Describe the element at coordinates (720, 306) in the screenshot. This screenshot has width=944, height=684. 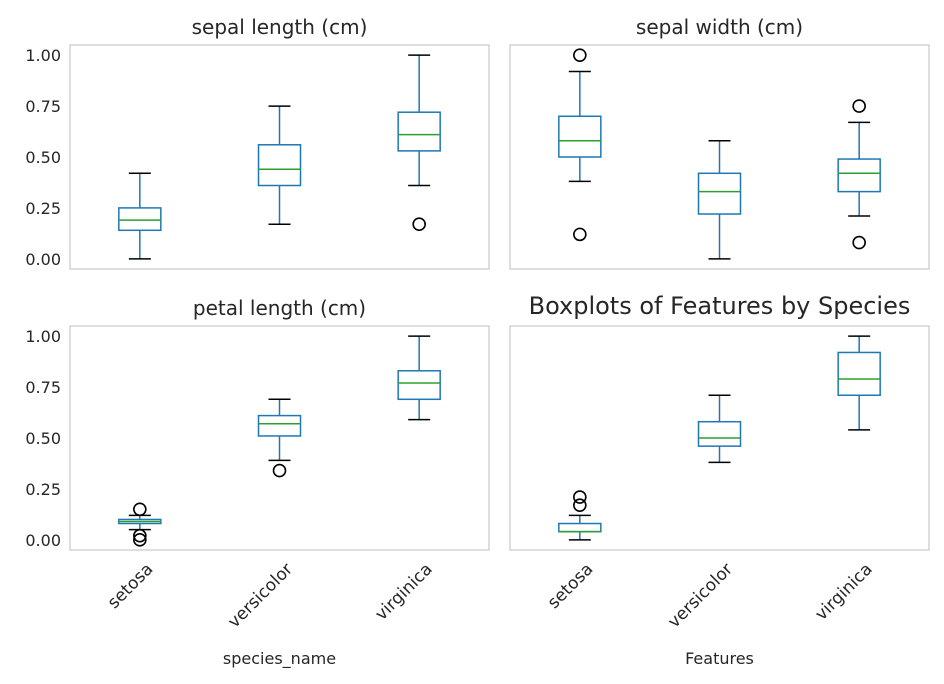
I see `subplot-title: Boxplots of Features by Species` at that location.